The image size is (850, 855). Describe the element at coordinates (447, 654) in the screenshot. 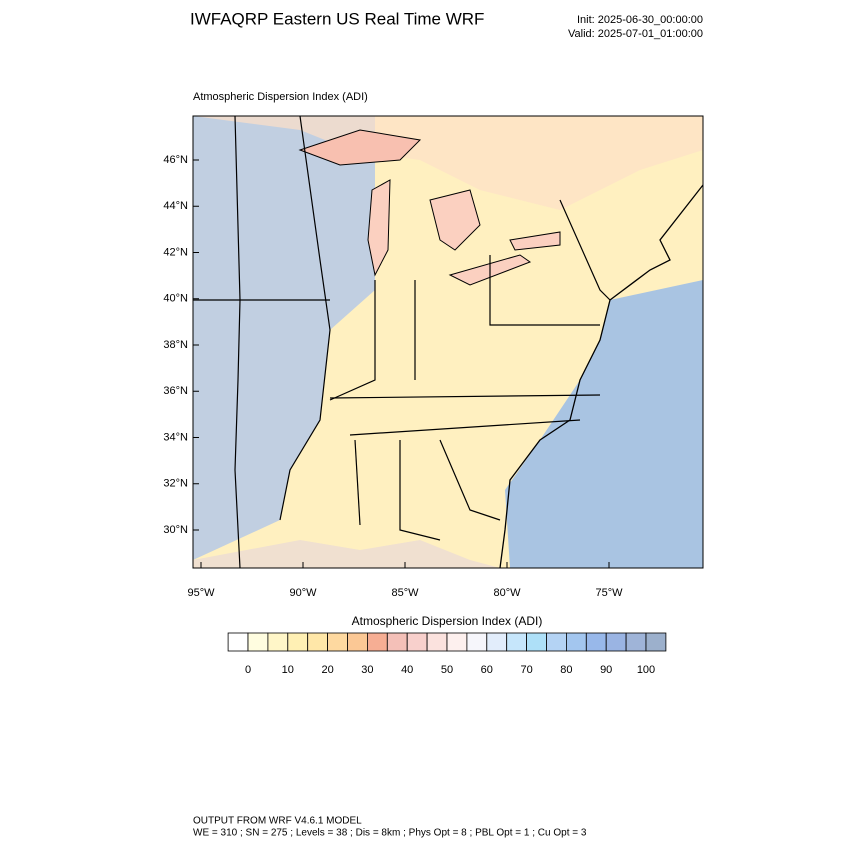

I see `colorbar: 0 10 20 30 40 50 60 70 80 90 100` at that location.